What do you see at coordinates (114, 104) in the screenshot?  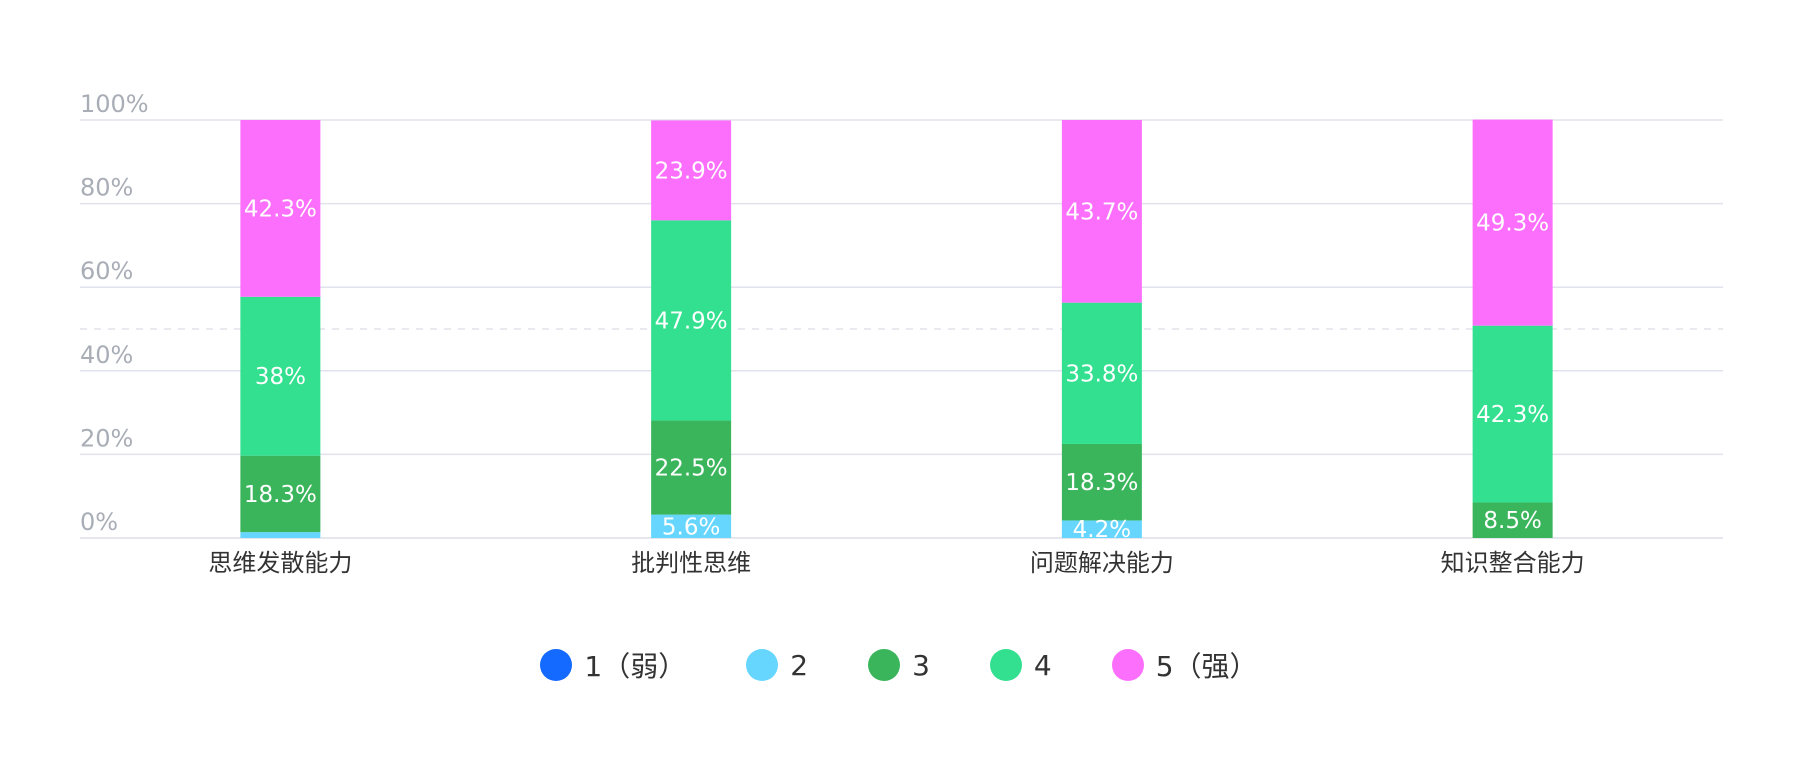 I see `y-tick-label: 100%` at bounding box center [114, 104].